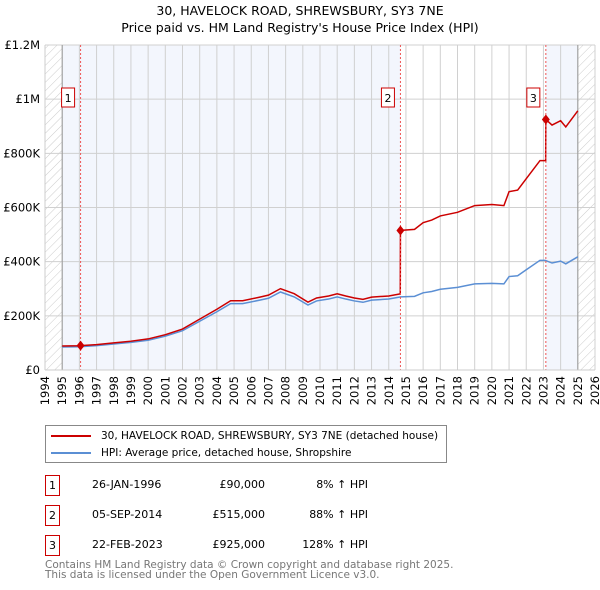 The height and width of the screenshot is (590, 600). What do you see at coordinates (509, 390) in the screenshot?
I see `x-tick-label: 2021` at bounding box center [509, 390].